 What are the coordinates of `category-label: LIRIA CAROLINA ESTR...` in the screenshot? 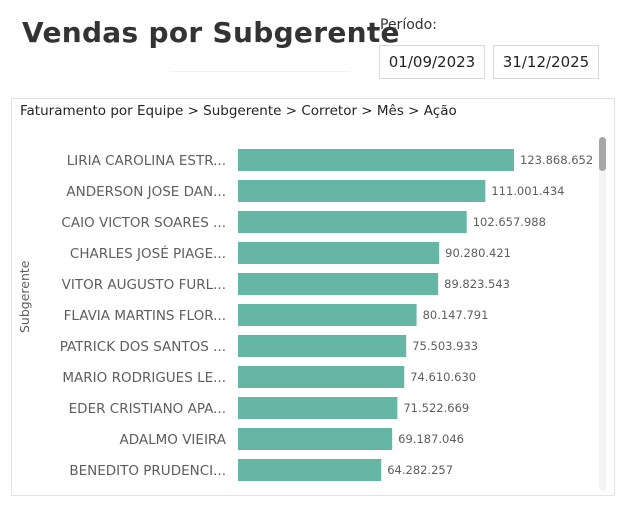 It's located at (146, 161).